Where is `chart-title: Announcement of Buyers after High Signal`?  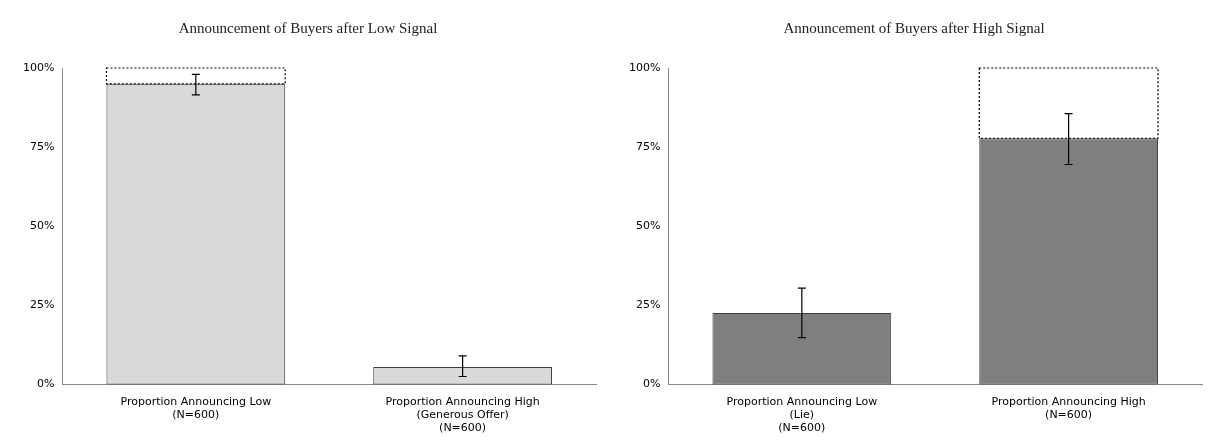 chart-title: Announcement of Buyers after High Signal is located at coordinates (914, 27).